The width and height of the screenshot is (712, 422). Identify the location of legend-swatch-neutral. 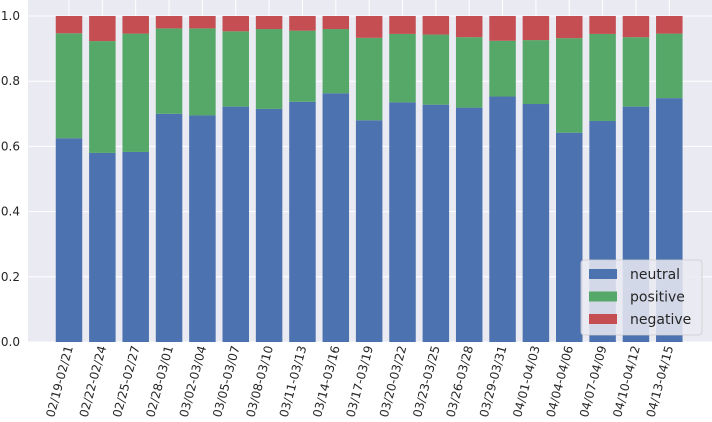
(603, 274).